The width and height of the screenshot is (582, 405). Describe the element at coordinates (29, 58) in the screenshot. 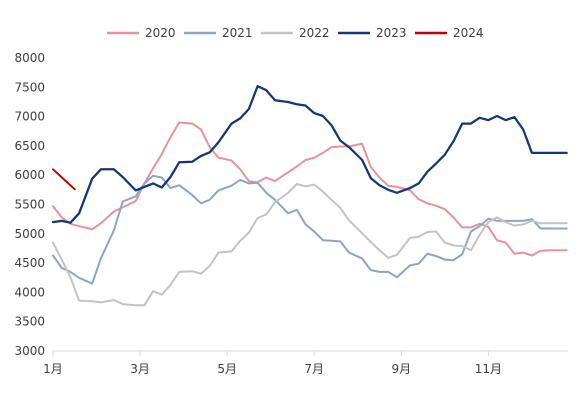

I see `y-tick-label: 8000` at that location.